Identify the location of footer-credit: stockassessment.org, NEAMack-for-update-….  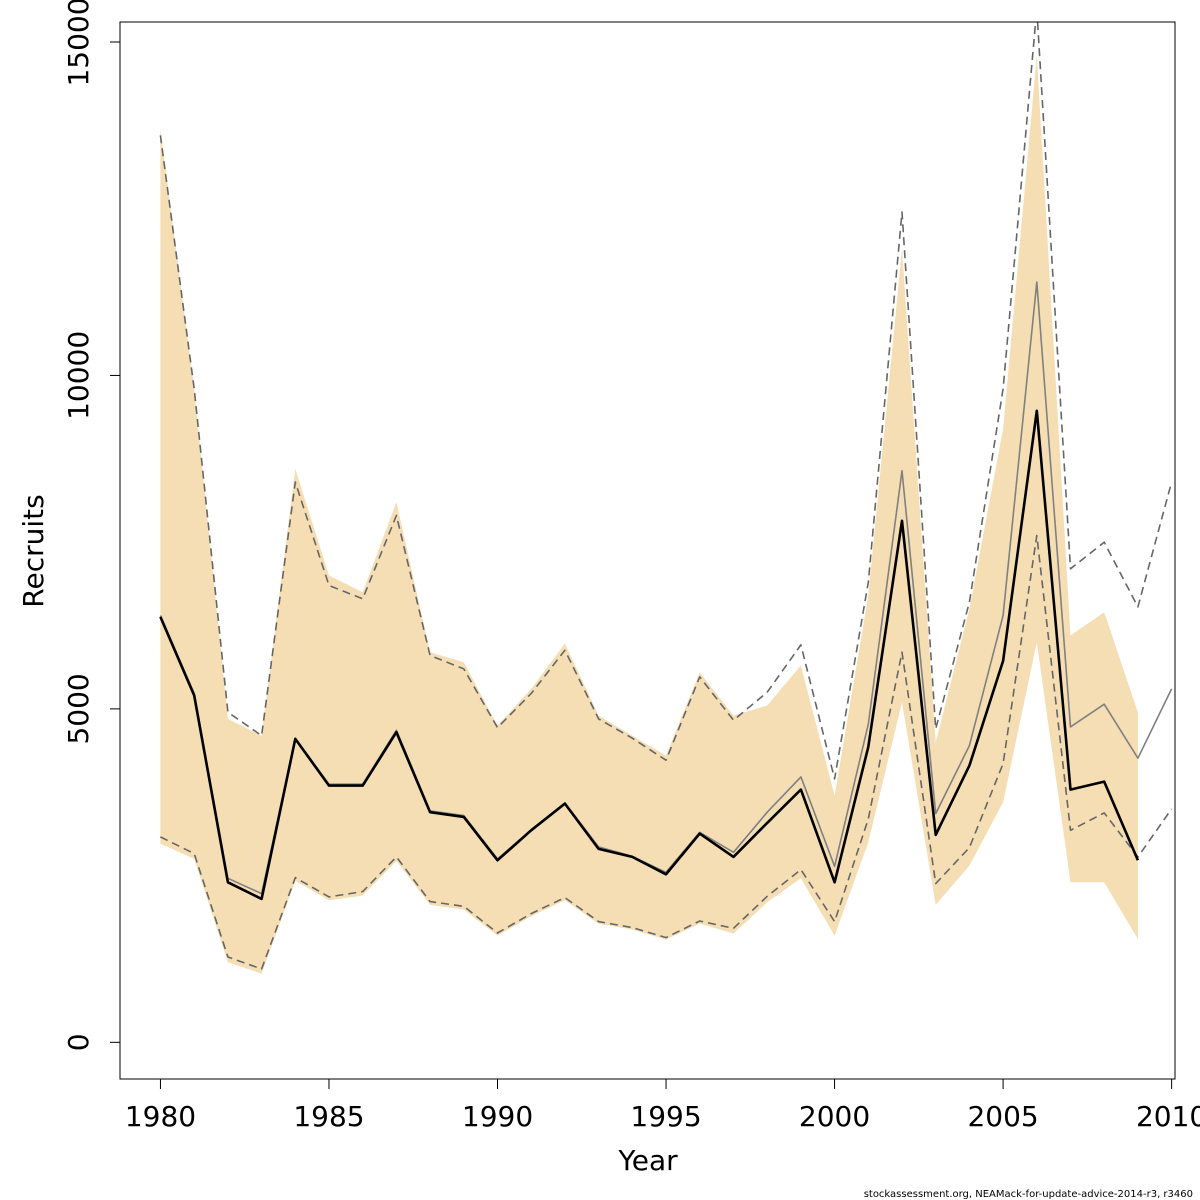
(1028, 1194).